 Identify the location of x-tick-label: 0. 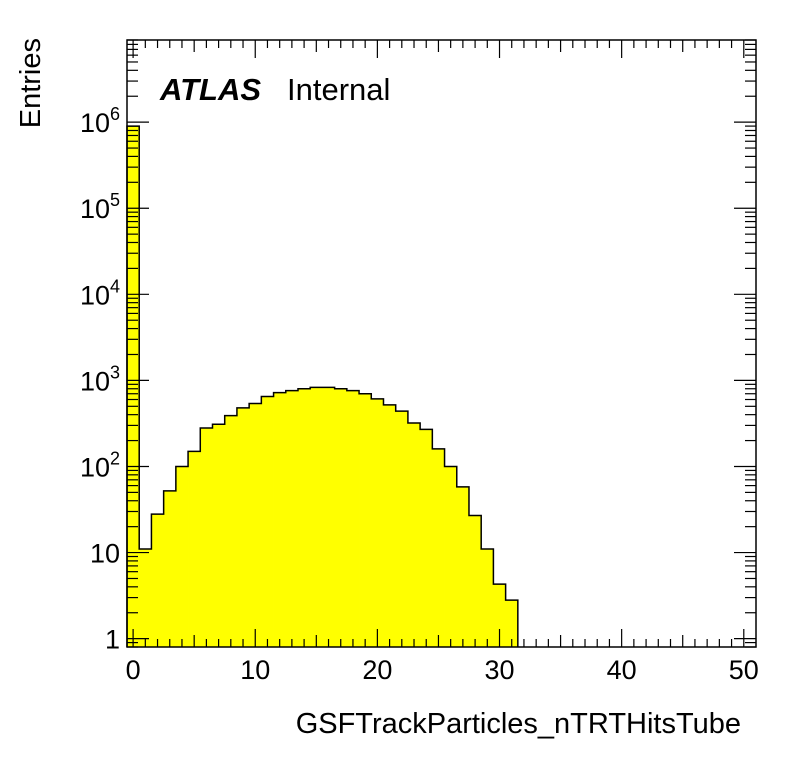
(133, 670).